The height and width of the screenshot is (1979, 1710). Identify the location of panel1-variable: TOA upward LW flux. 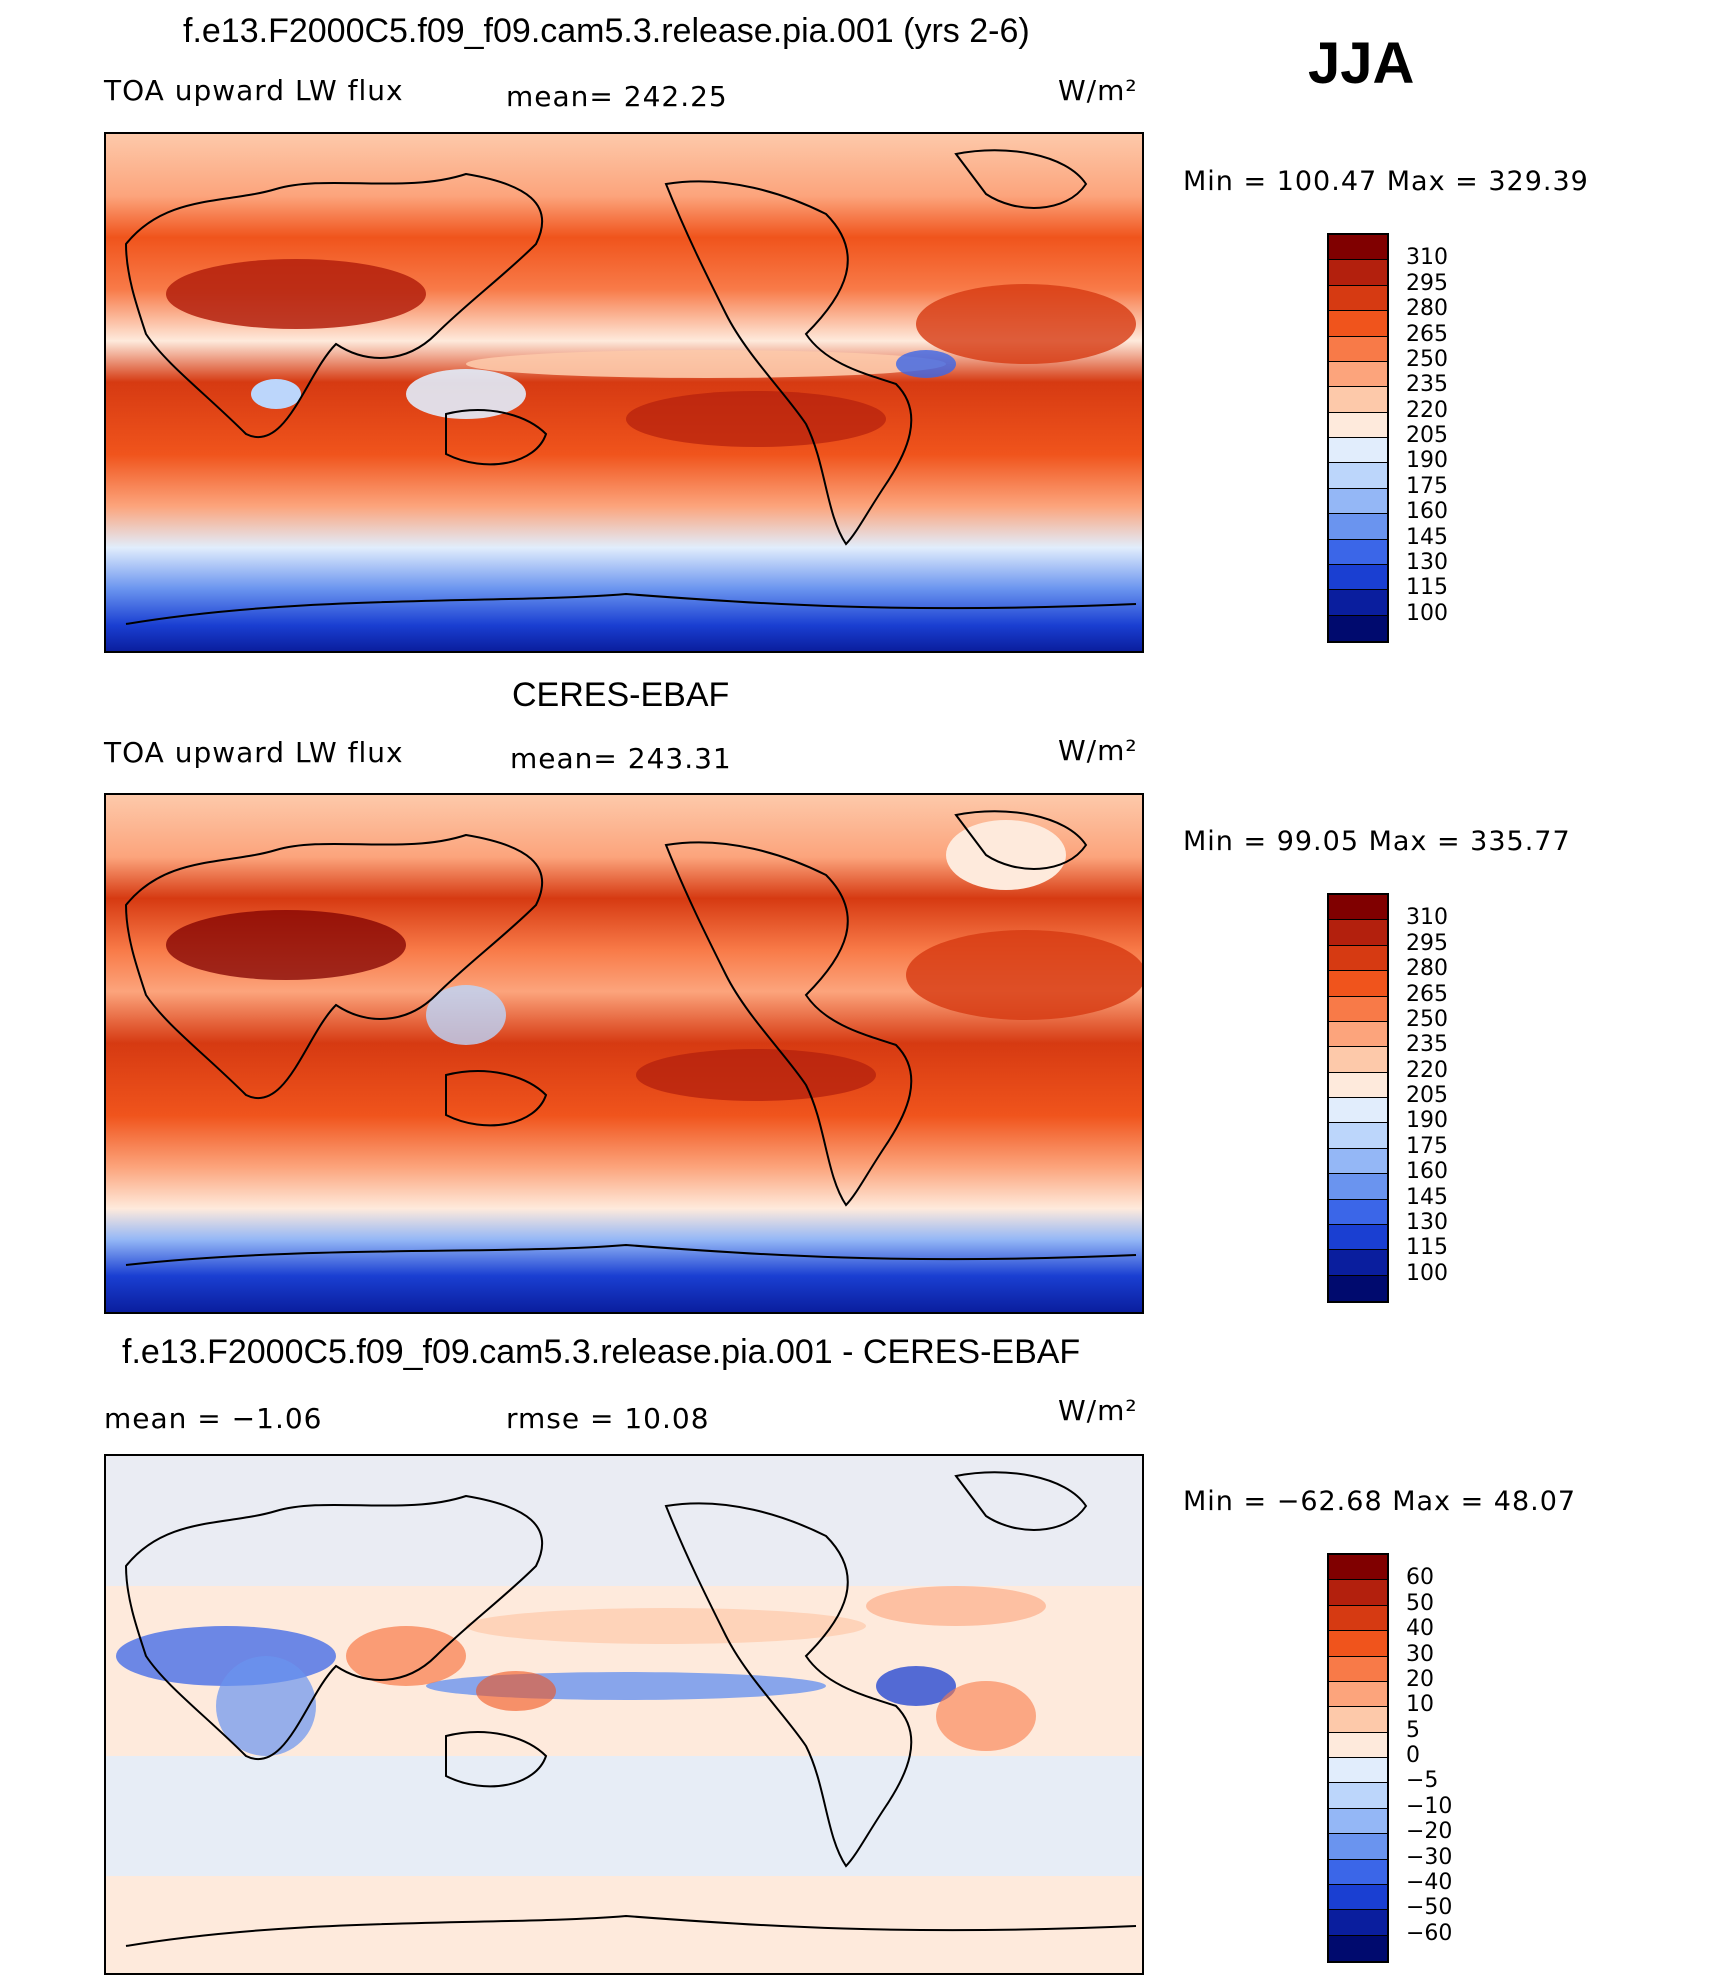
(254, 90).